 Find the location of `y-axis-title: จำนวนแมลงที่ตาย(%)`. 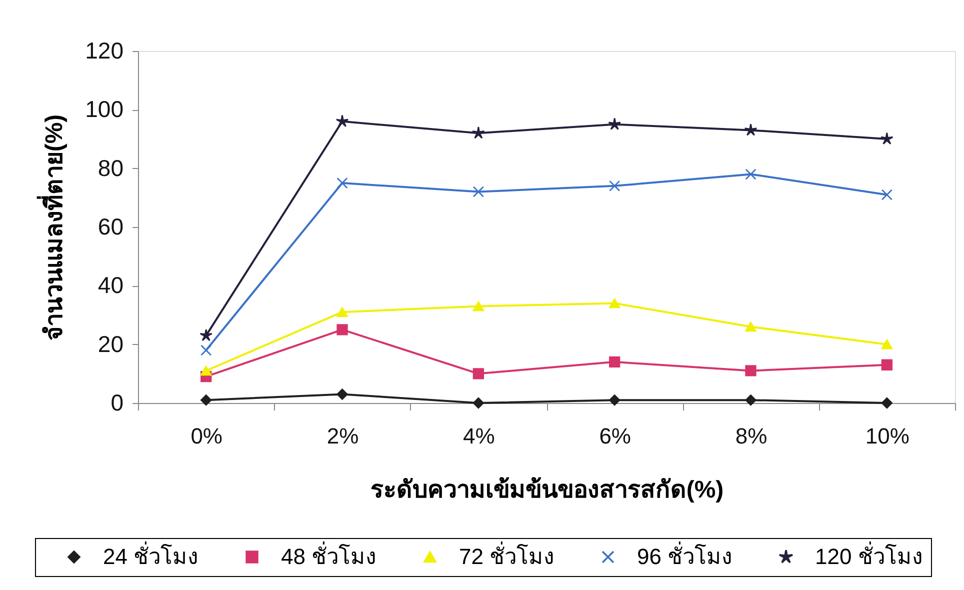

y-axis-title: จำนวนแมลงที่ตาย(%) is located at coordinates (52, 227).